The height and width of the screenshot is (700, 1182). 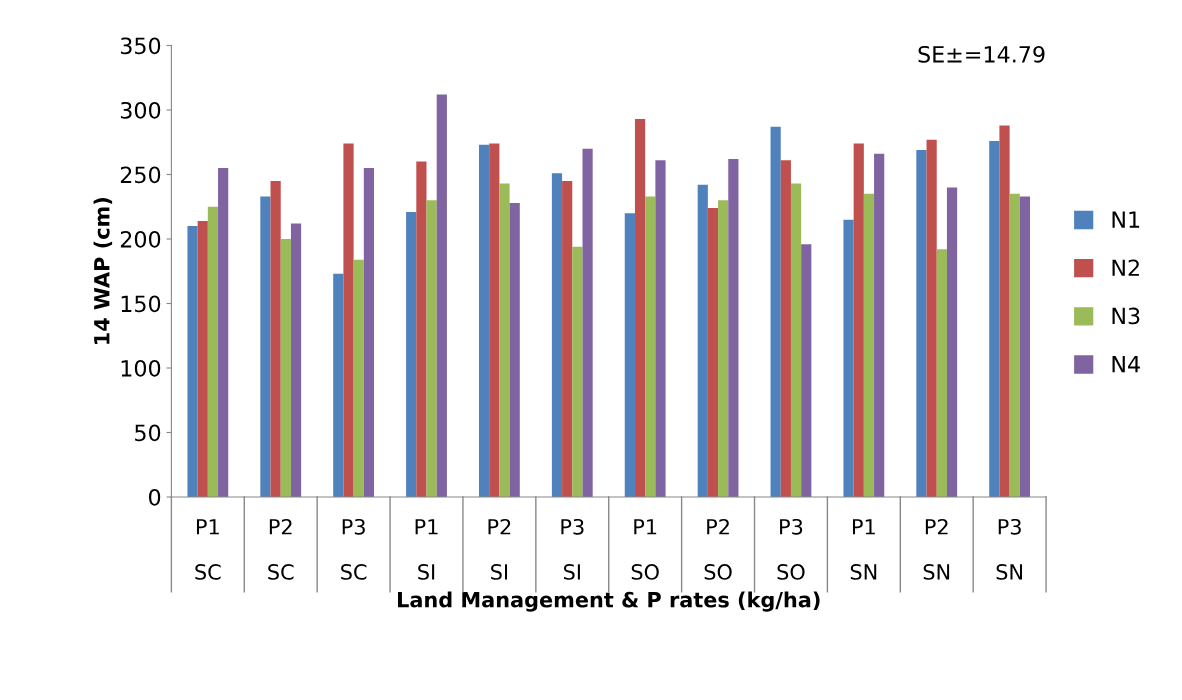 What do you see at coordinates (154, 497) in the screenshot?
I see `y-tick-label: 0` at bounding box center [154, 497].